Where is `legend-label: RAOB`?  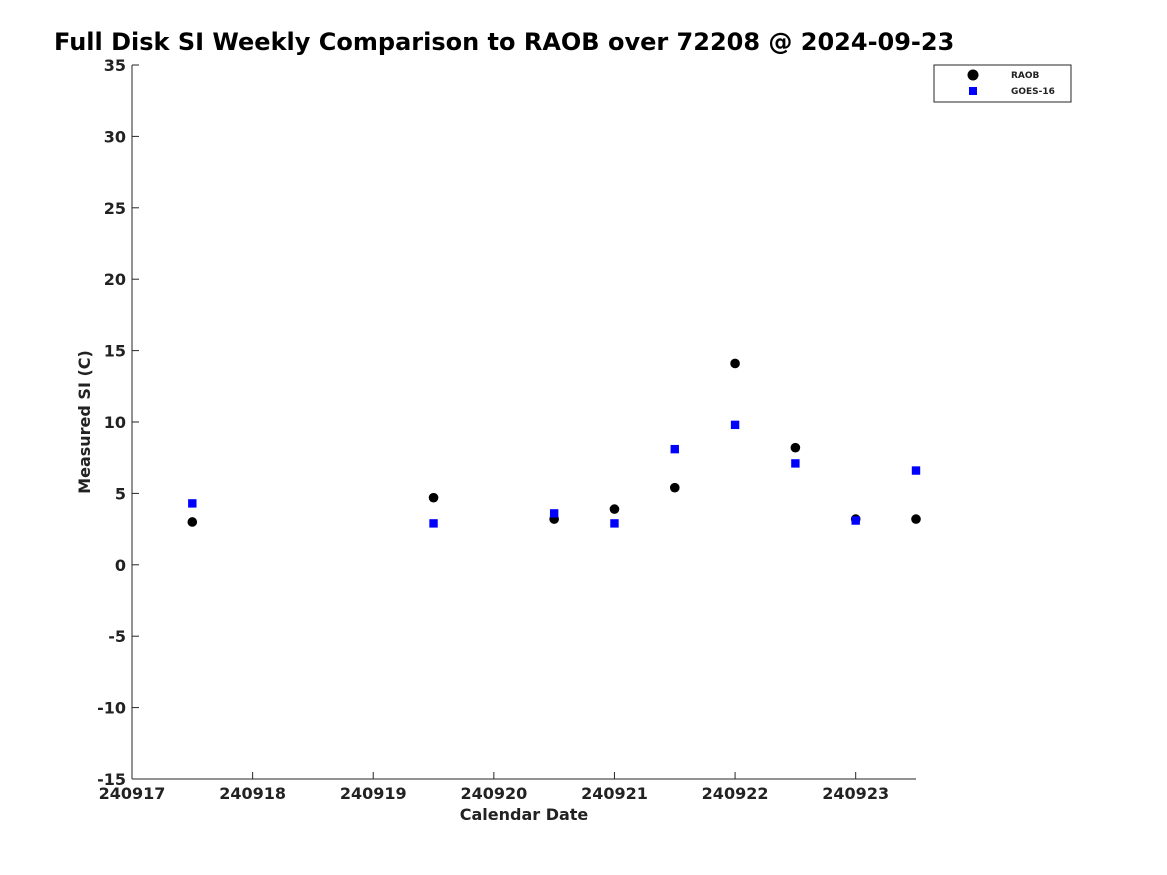 legend-label: RAOB is located at coordinates (1025, 76).